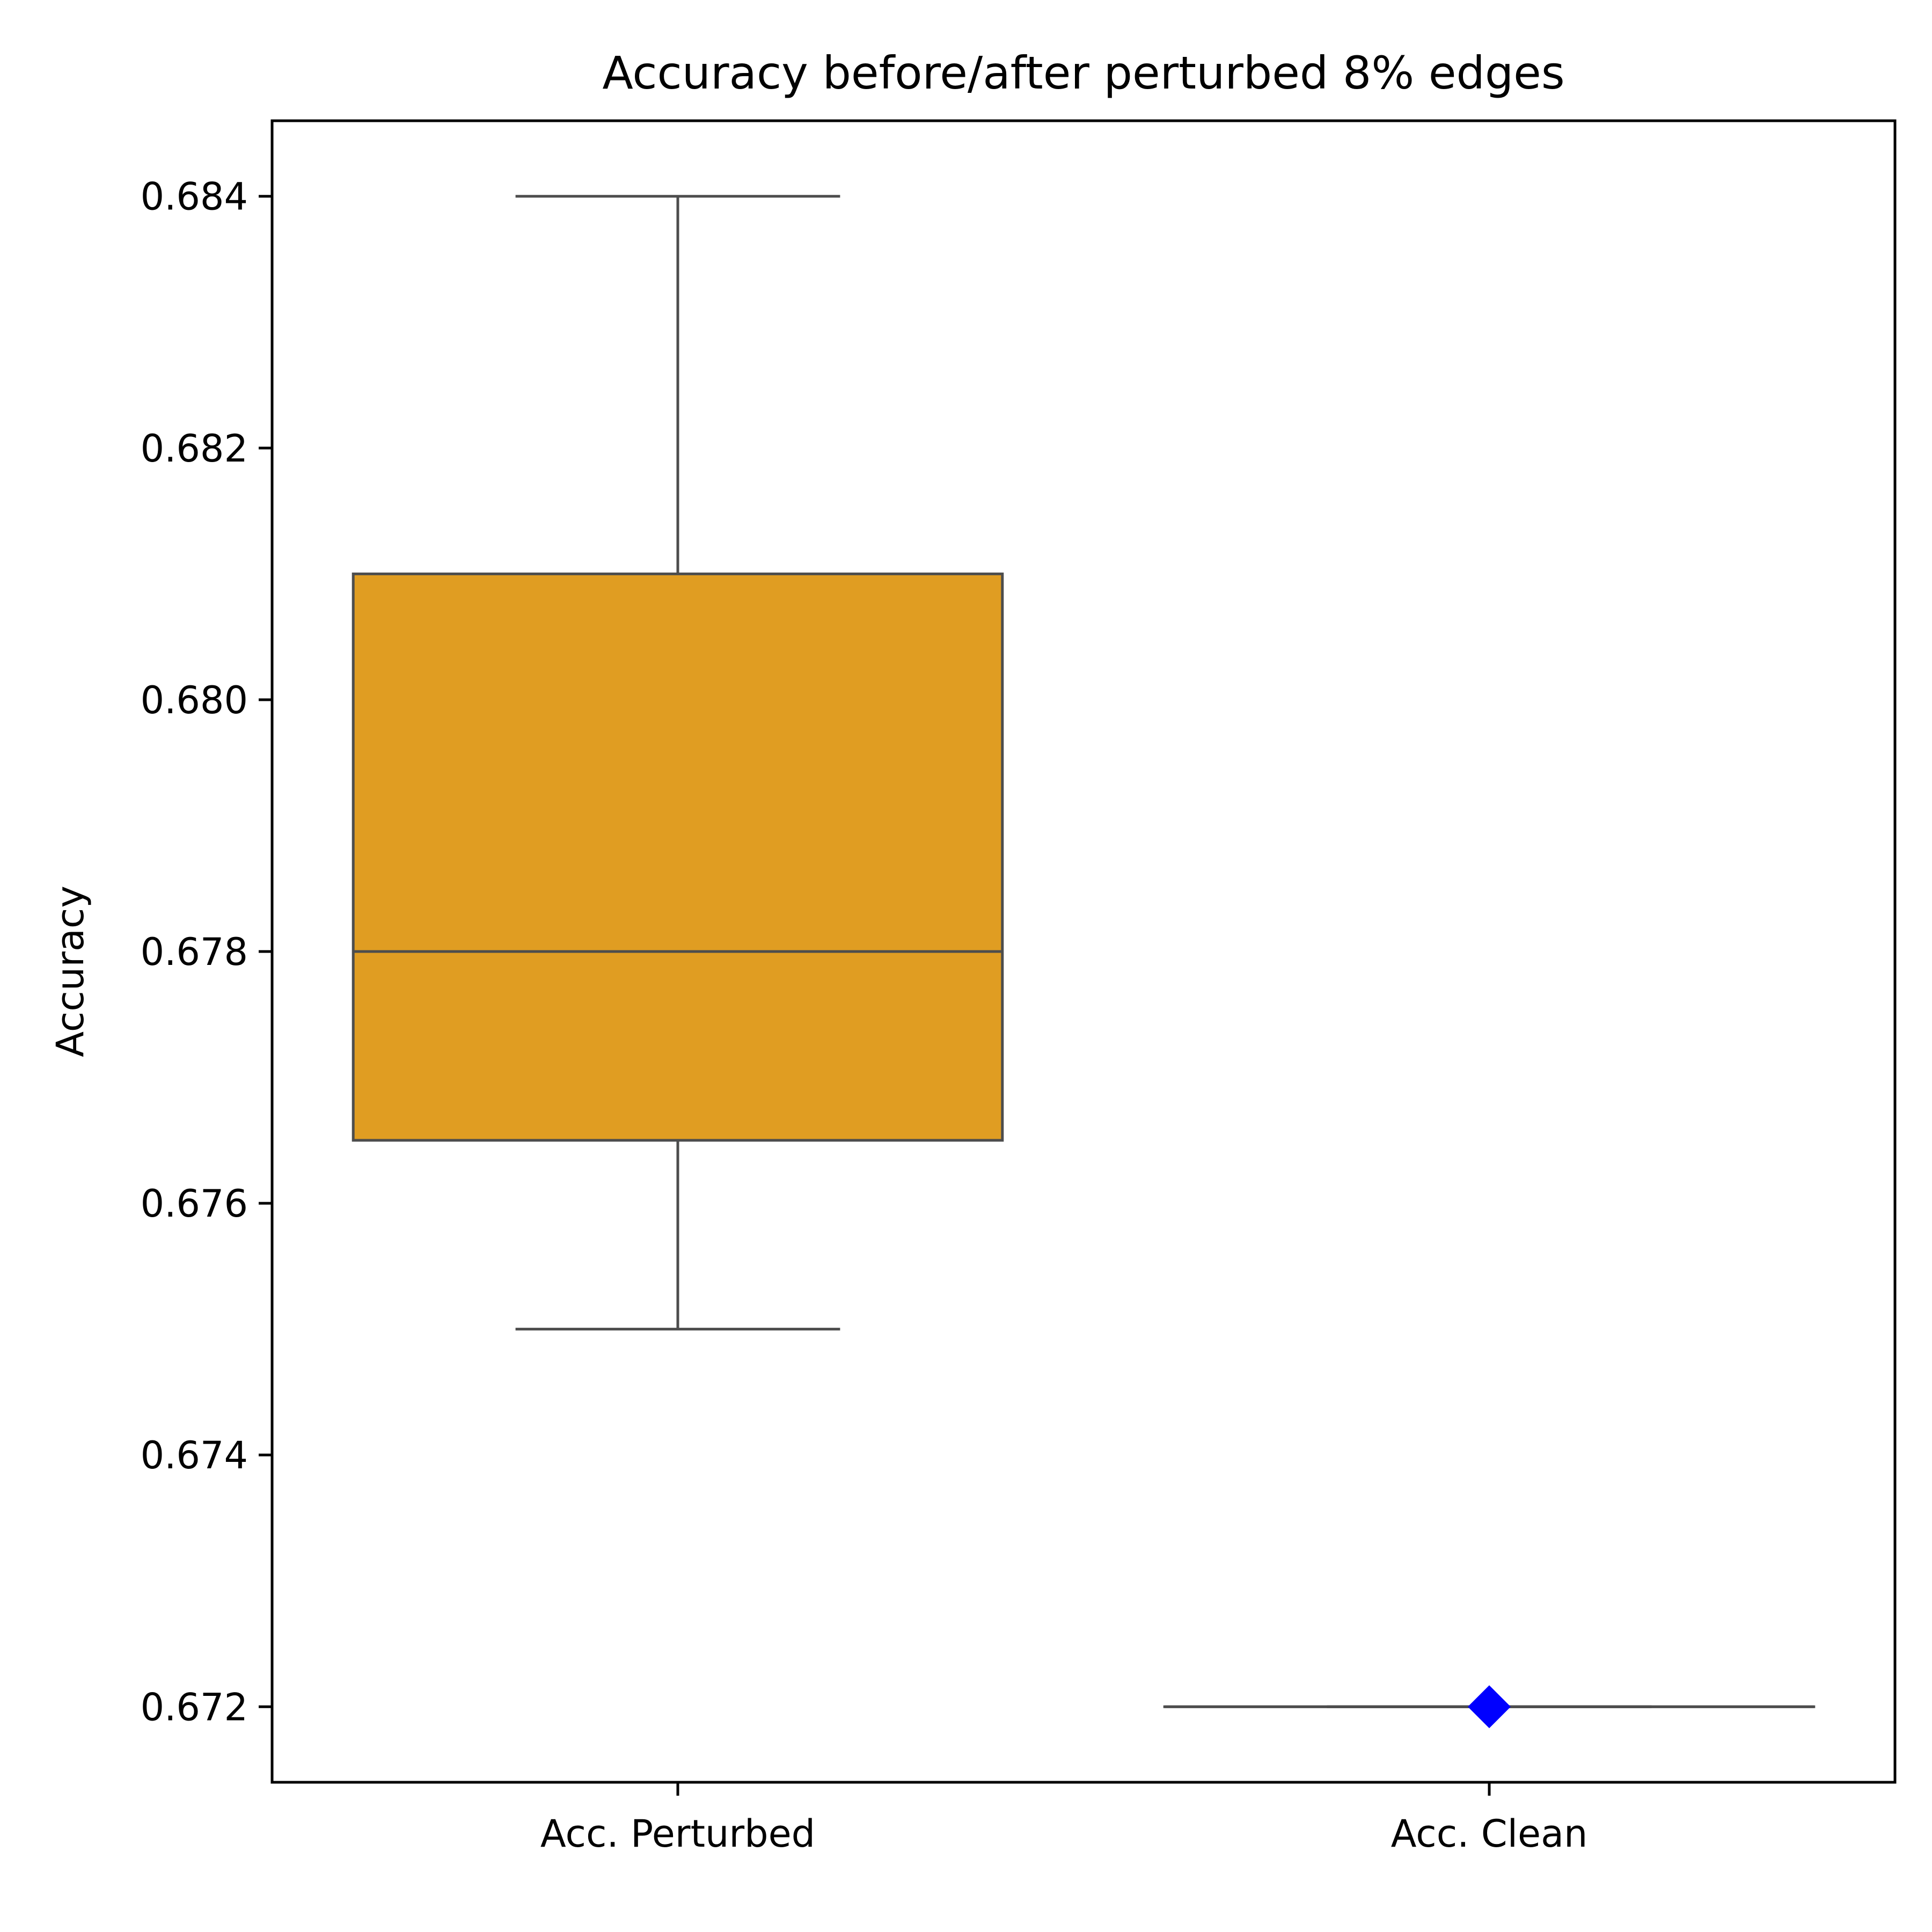 The height and width of the screenshot is (1932, 1932). Describe the element at coordinates (194, 952) in the screenshot. I see `y-tick-label: 0.678` at that location.